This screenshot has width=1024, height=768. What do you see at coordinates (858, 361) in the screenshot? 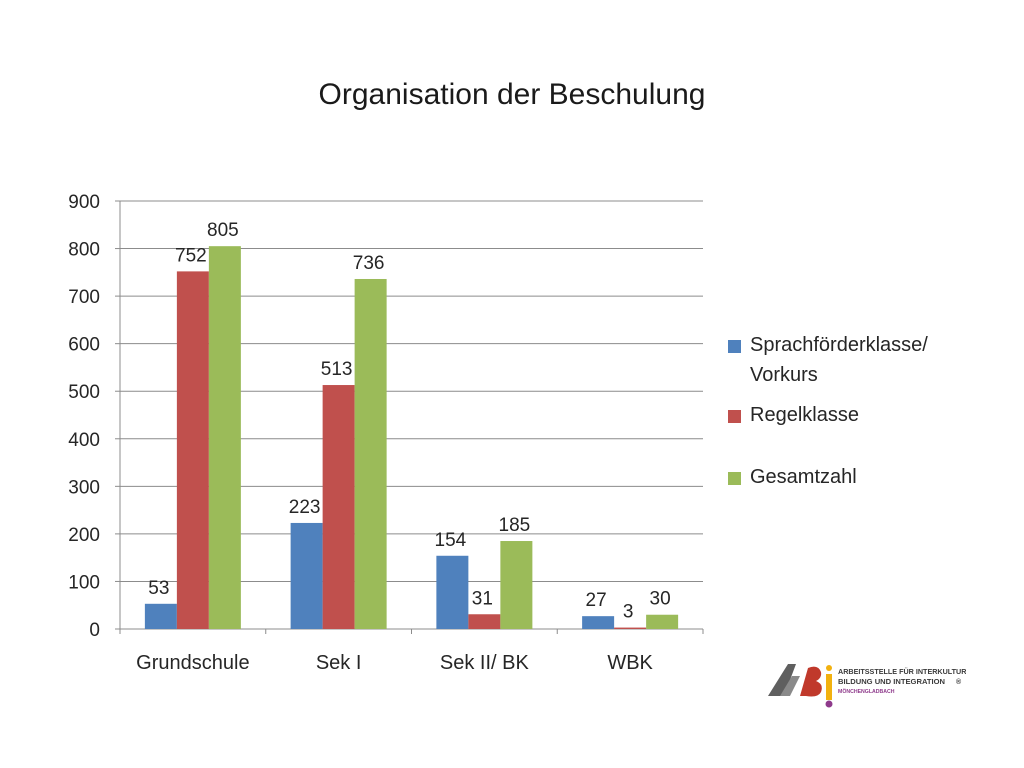
I see `legend-item-series-1: Sprachförderklasse/ Vorkurs` at bounding box center [858, 361].